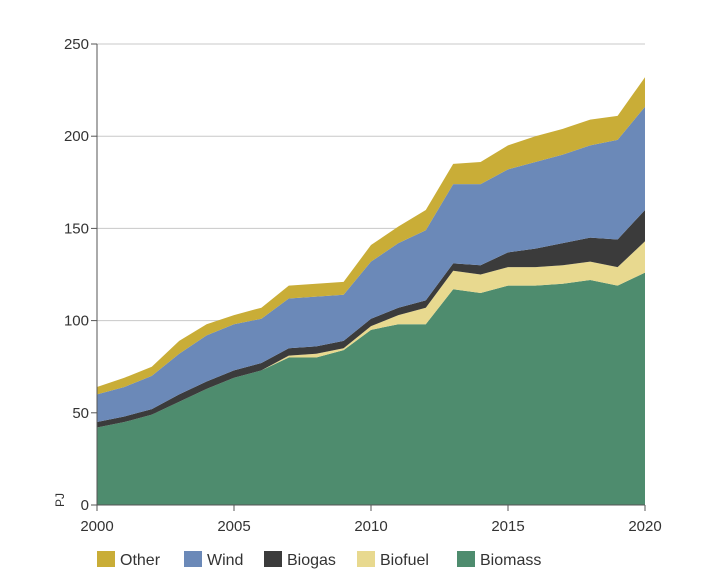 This screenshot has height=582, width=714. I want to click on legend-label-other: Other, so click(140, 560).